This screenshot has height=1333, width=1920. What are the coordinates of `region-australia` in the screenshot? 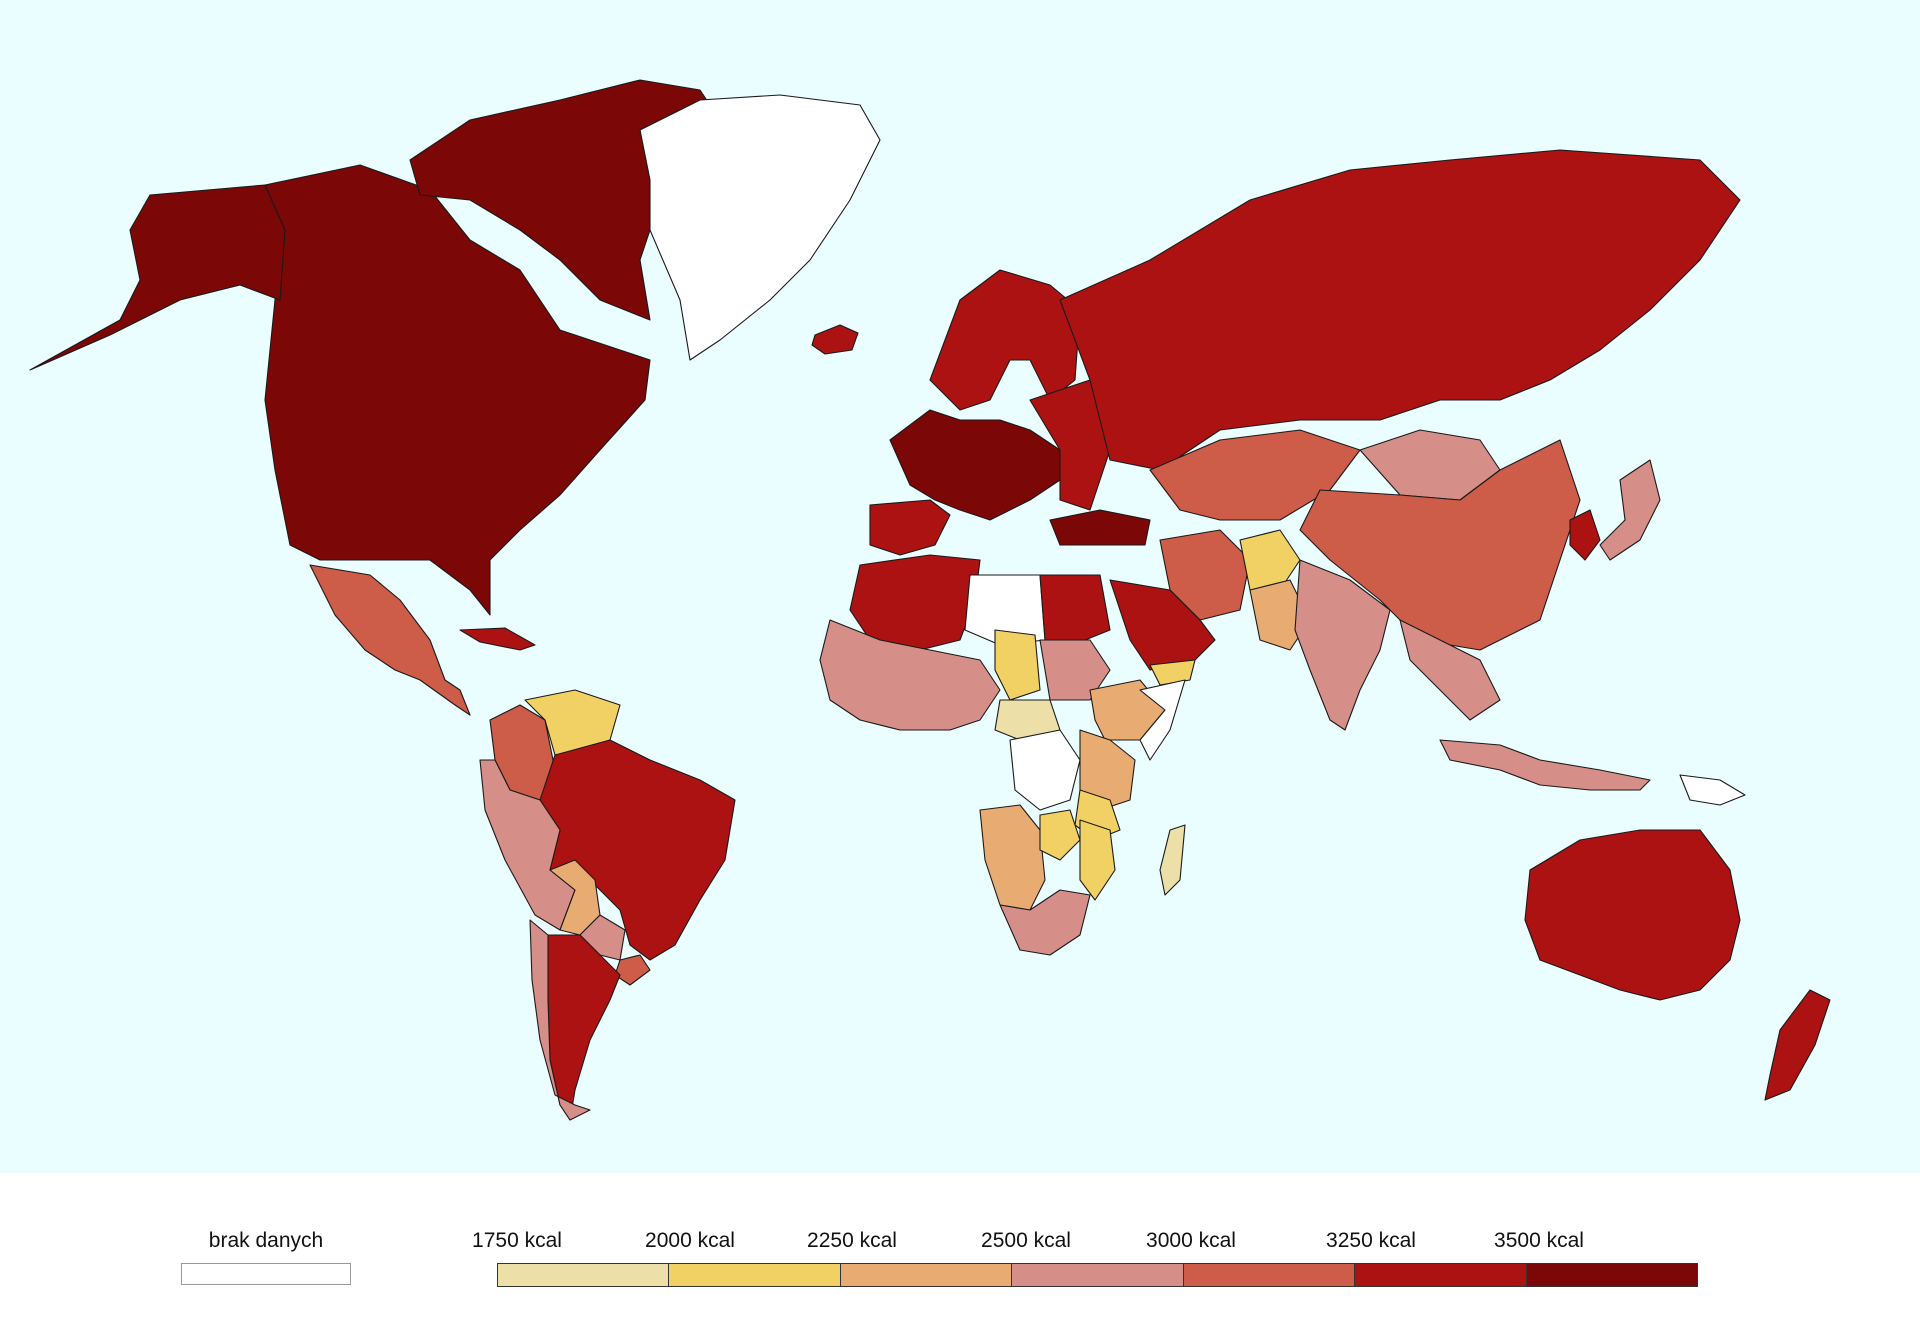 It's located at (1632, 915).